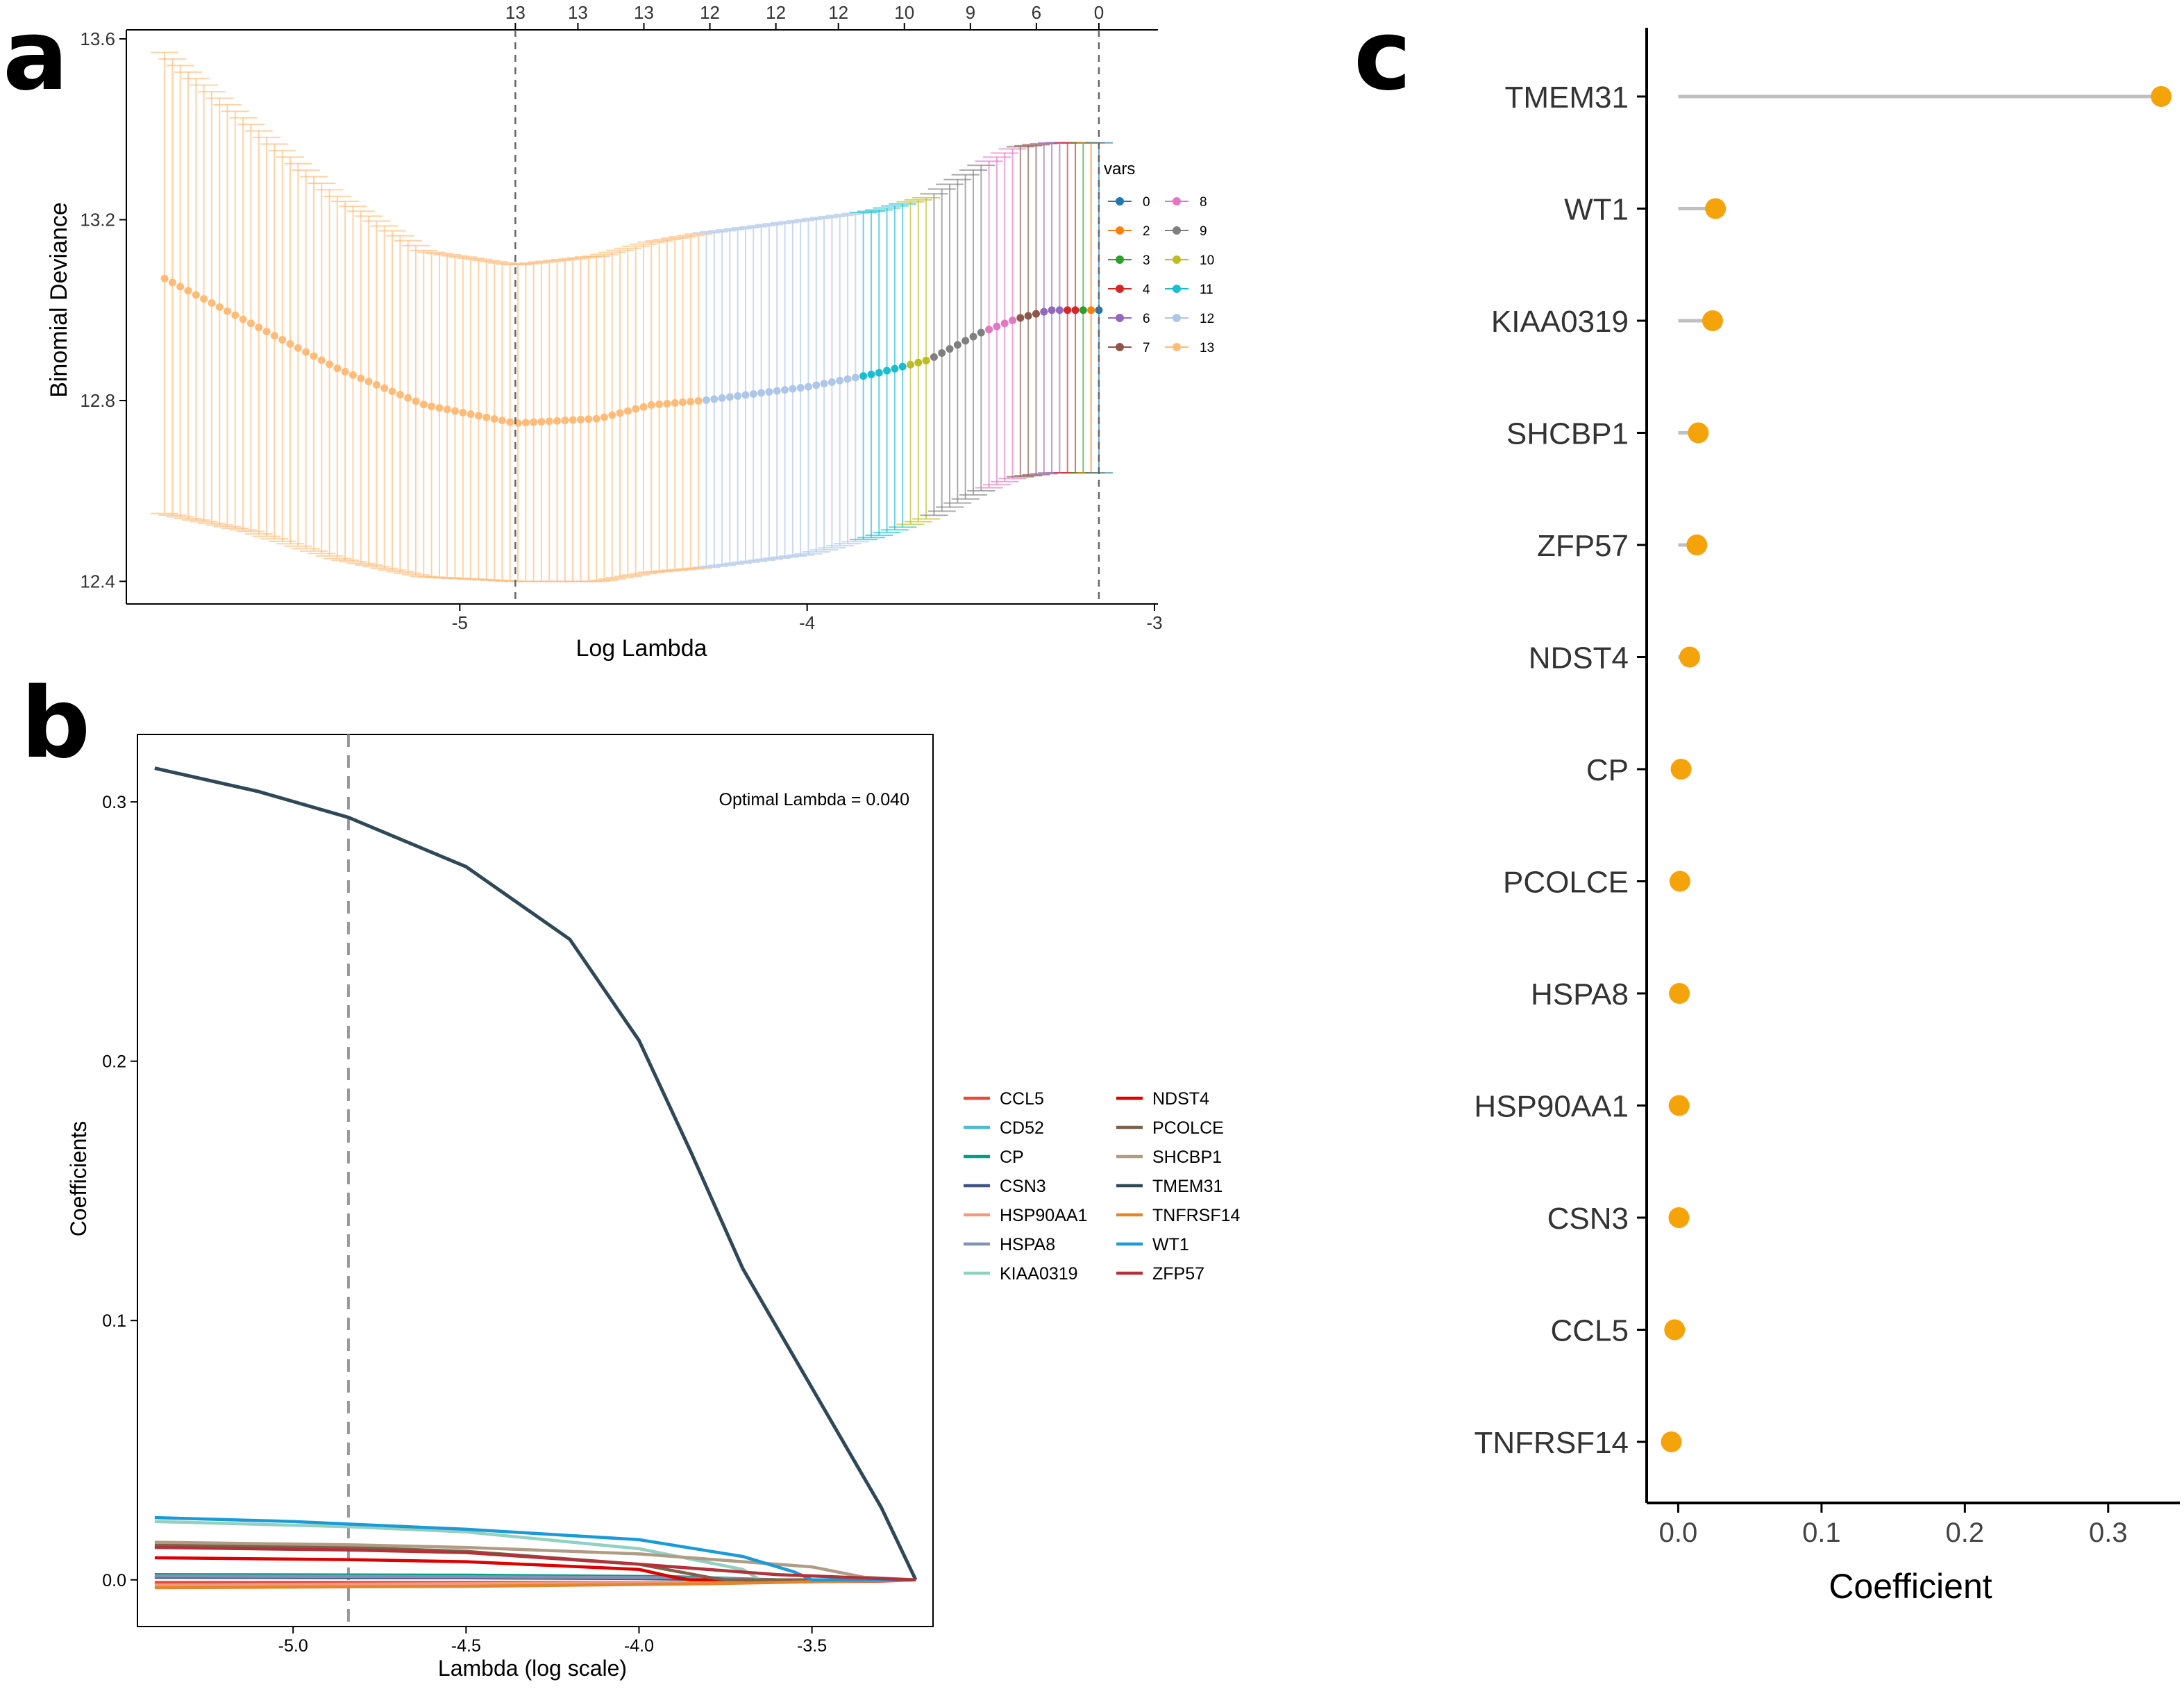 Image resolution: width=2184 pixels, height=1689 pixels. I want to click on panel-b-legend-label: SHCBP1, so click(1187, 1158).